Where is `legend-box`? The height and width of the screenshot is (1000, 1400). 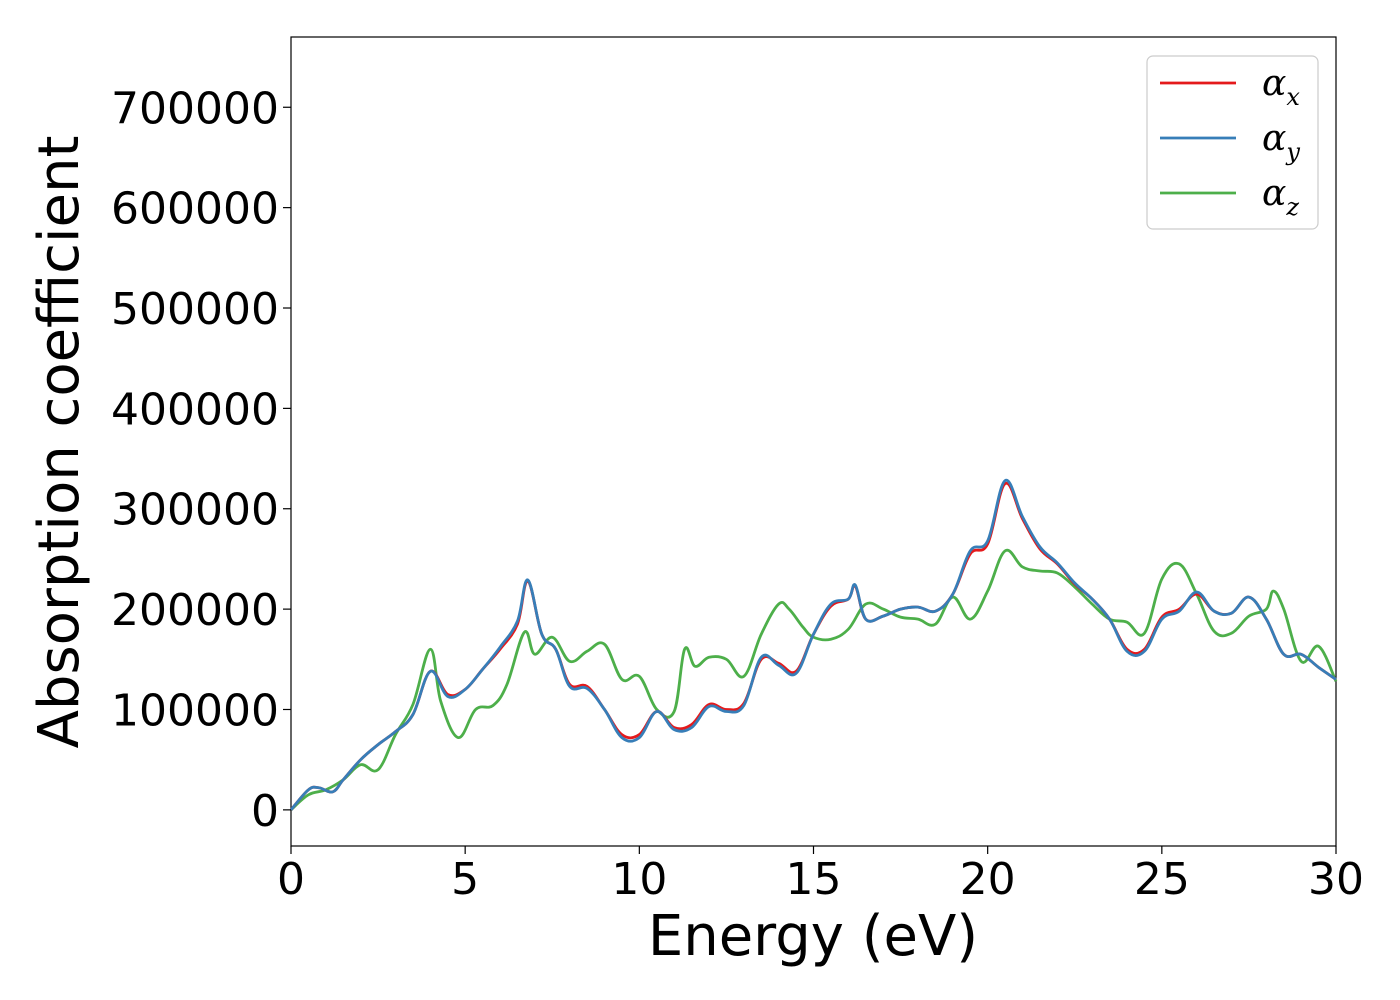
legend-box is located at coordinates (1232, 142).